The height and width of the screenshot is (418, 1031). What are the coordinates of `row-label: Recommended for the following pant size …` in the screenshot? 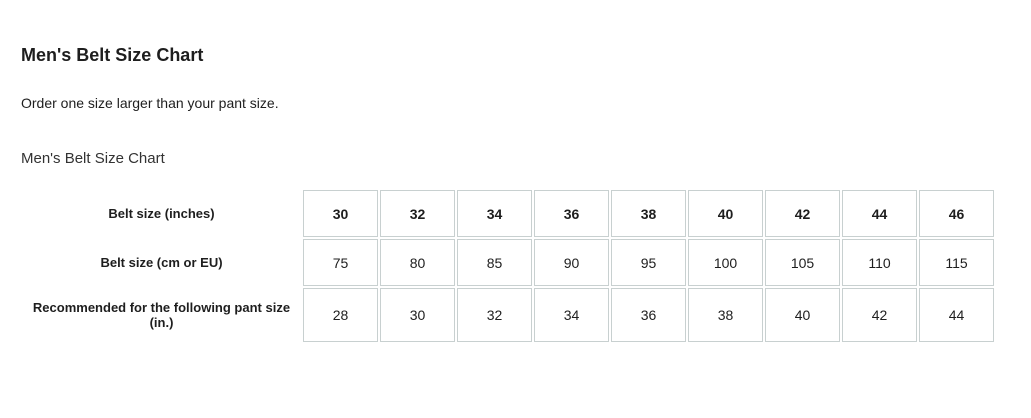 It's located at (161, 315).